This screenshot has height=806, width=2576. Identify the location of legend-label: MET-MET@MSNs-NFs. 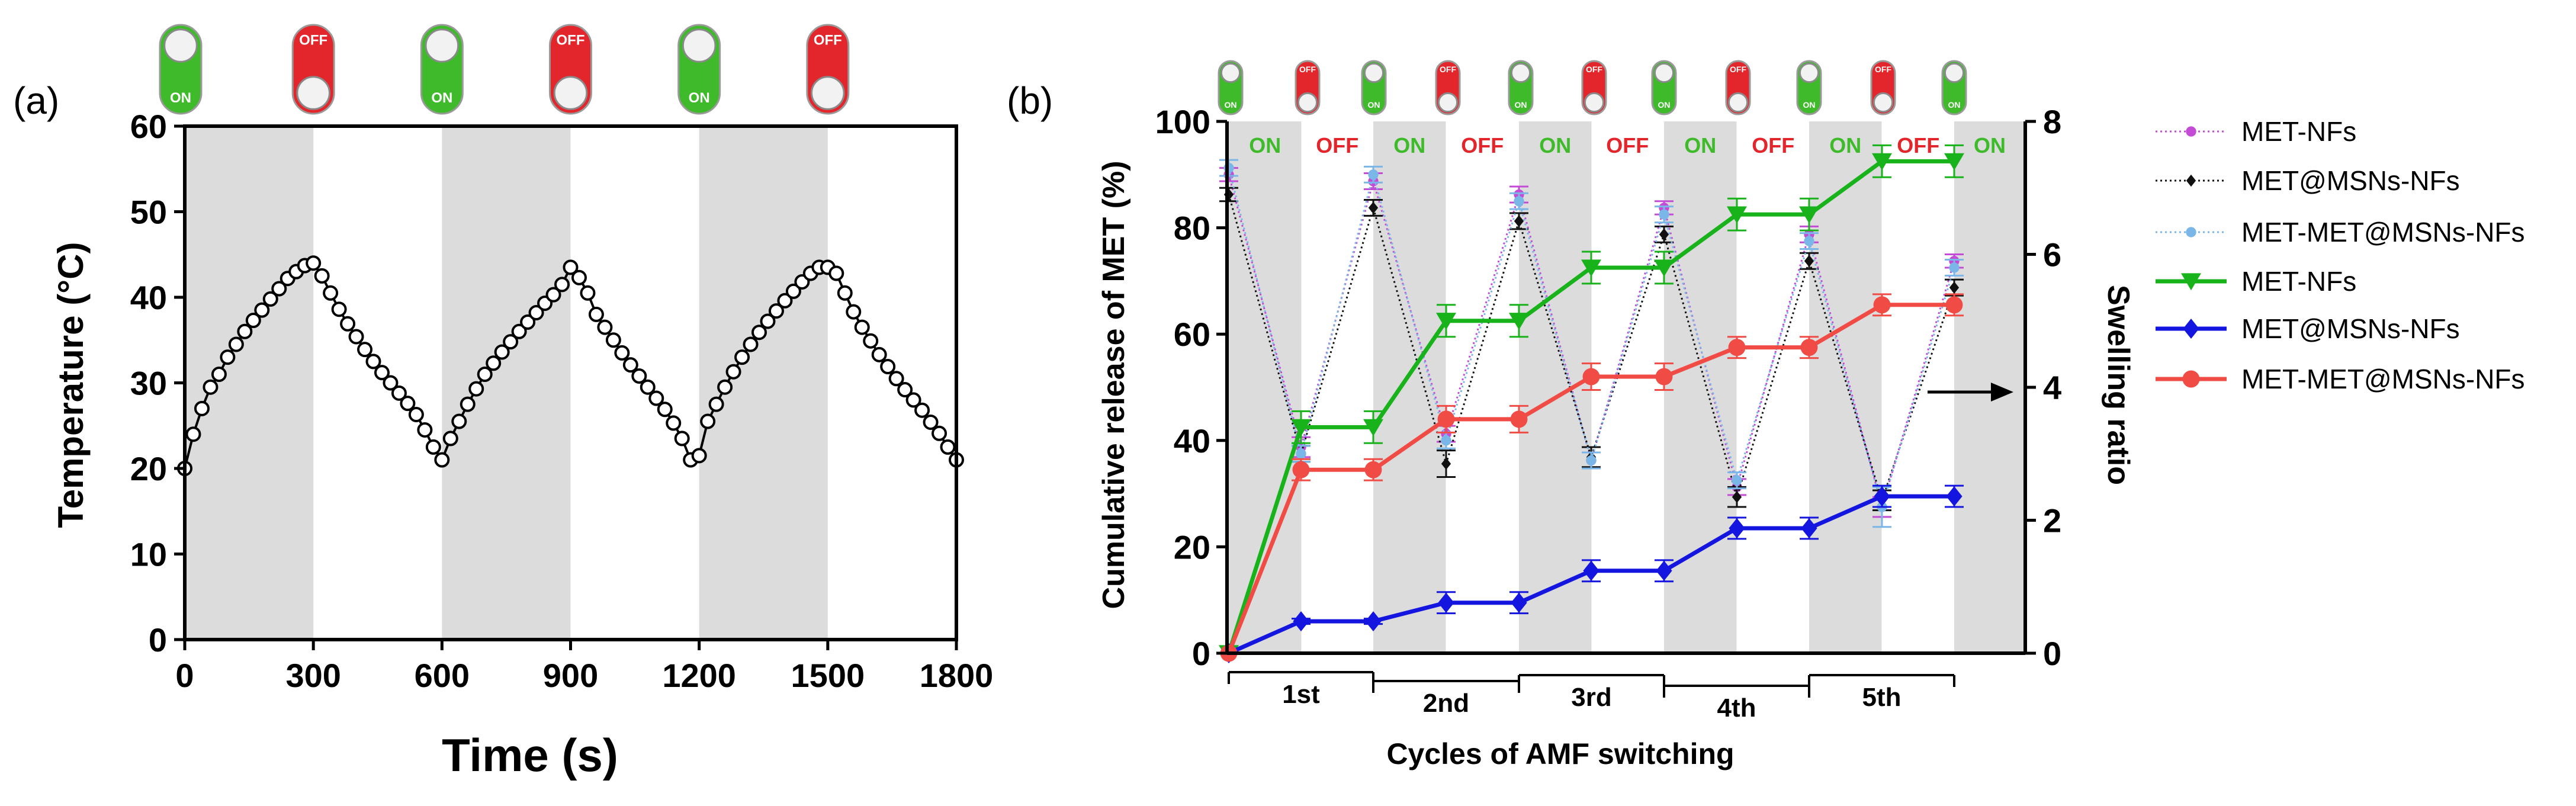
(2383, 379).